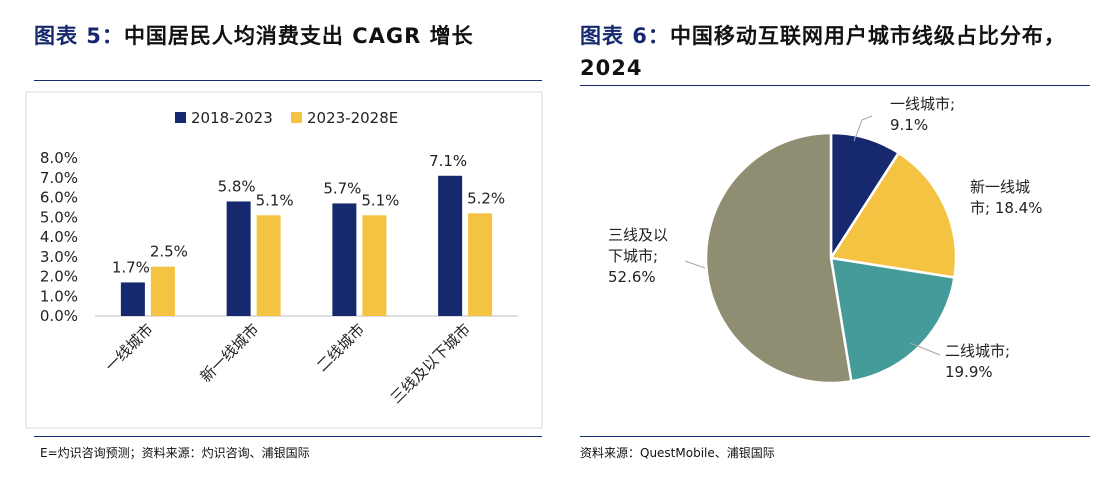 The height and width of the screenshot is (484, 1116). I want to click on y-tick-label: 4.0%, so click(59, 237).